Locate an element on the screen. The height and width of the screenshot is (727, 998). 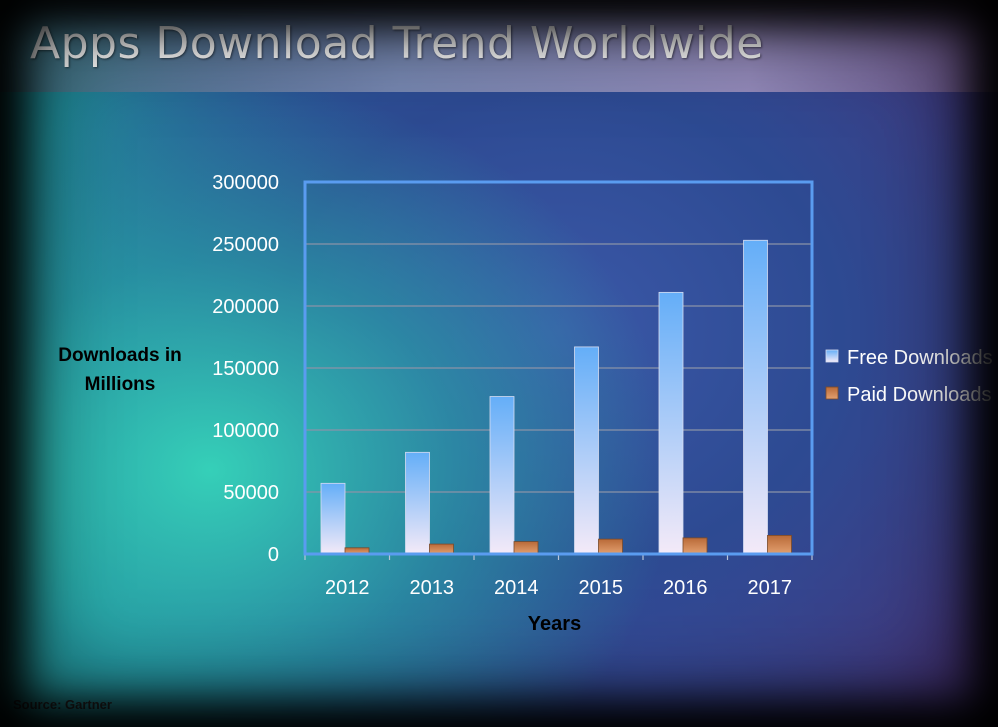
x-tick-label: 2013 is located at coordinates (432, 588).